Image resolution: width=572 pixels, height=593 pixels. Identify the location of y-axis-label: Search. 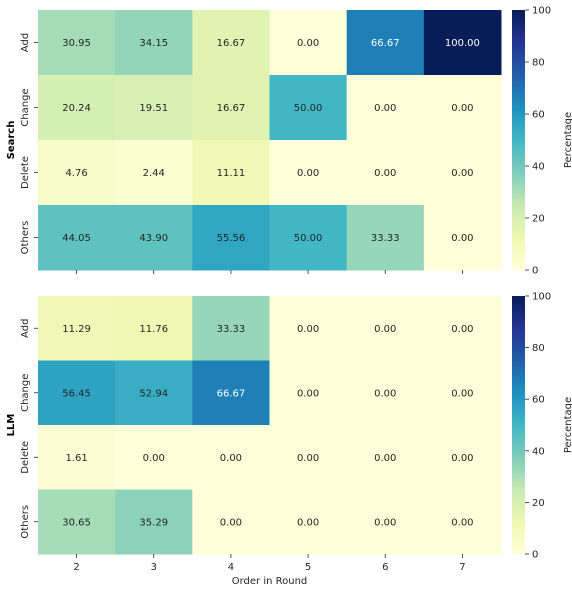
(11, 140).